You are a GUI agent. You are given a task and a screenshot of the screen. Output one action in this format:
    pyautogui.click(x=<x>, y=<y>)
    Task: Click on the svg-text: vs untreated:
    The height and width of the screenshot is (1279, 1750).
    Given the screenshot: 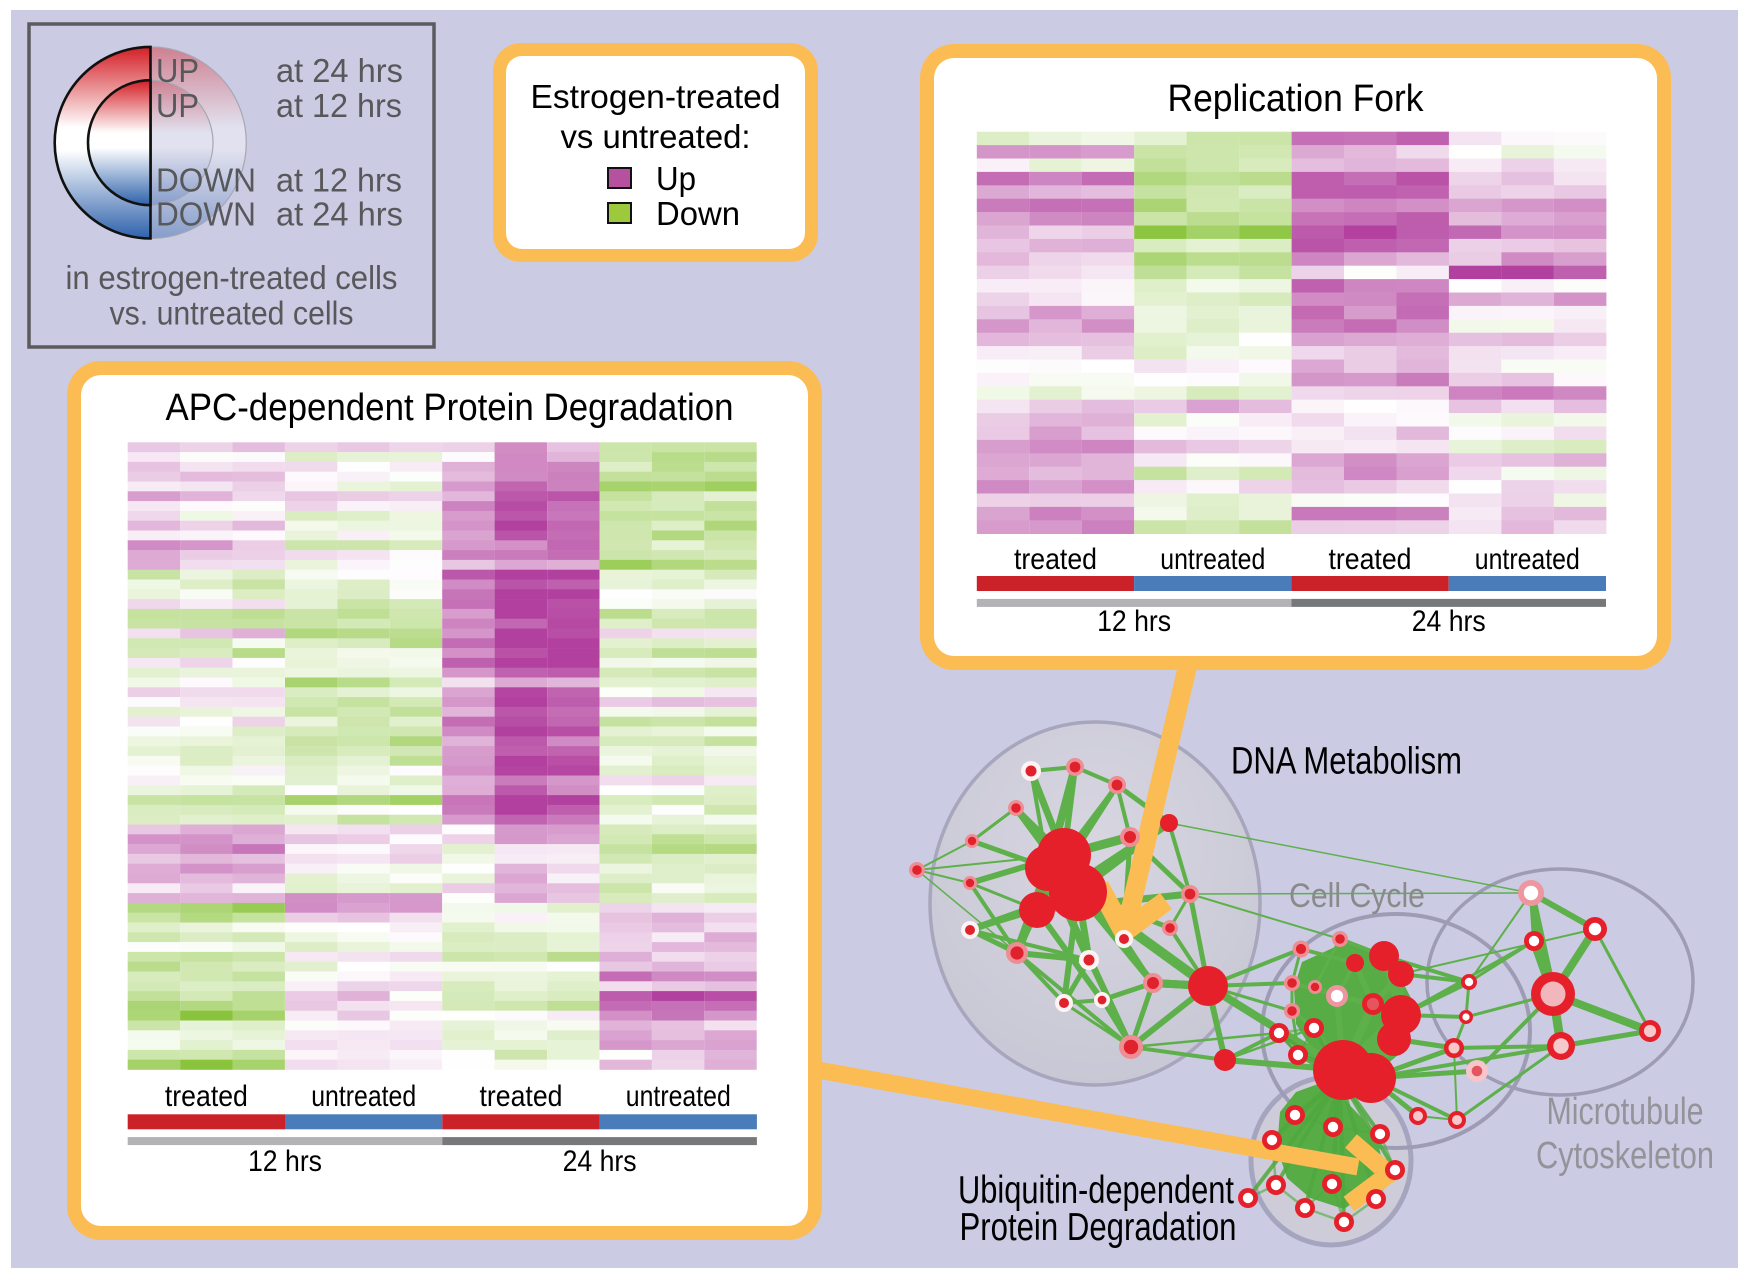 What is the action you would take?
    pyautogui.click(x=656, y=136)
    